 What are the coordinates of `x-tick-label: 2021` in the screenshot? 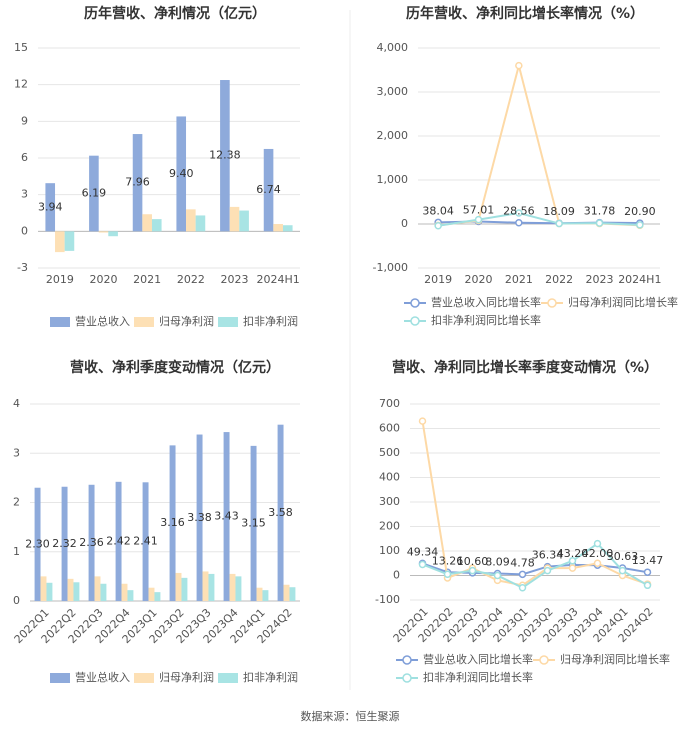 It's located at (519, 279).